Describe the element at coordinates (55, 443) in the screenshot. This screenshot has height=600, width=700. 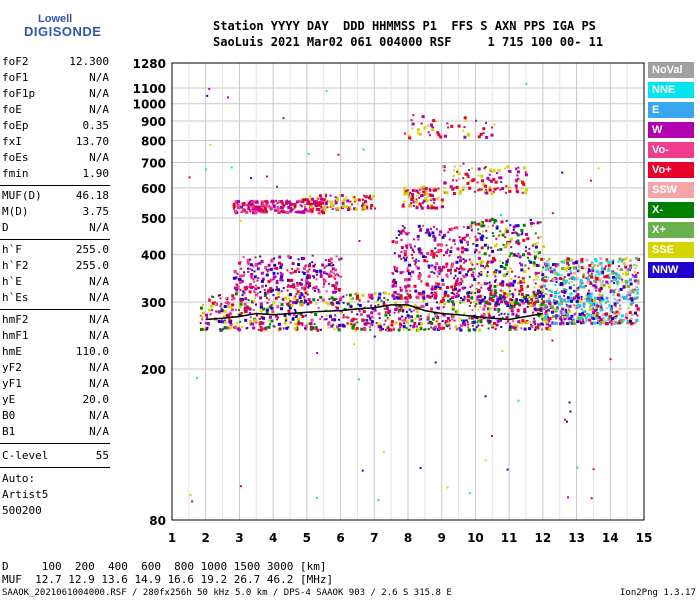
I see `separator-line` at that location.